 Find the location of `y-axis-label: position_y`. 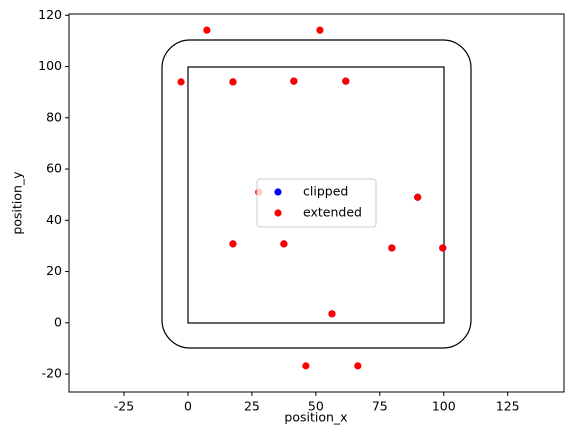

y-axis-label: position_y is located at coordinates (17, 203).